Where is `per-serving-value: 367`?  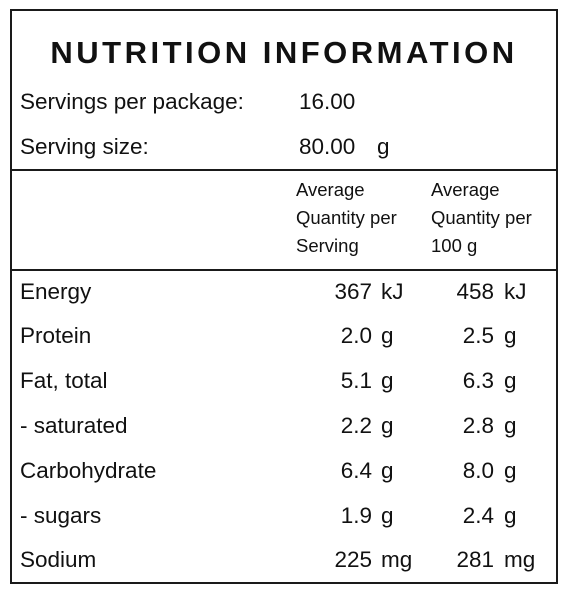 per-serving-value: 367 is located at coordinates (353, 291).